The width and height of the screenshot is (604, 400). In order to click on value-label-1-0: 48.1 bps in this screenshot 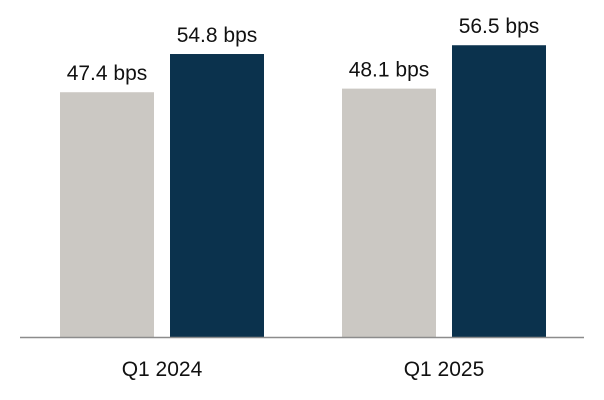, I will do `click(389, 70)`.